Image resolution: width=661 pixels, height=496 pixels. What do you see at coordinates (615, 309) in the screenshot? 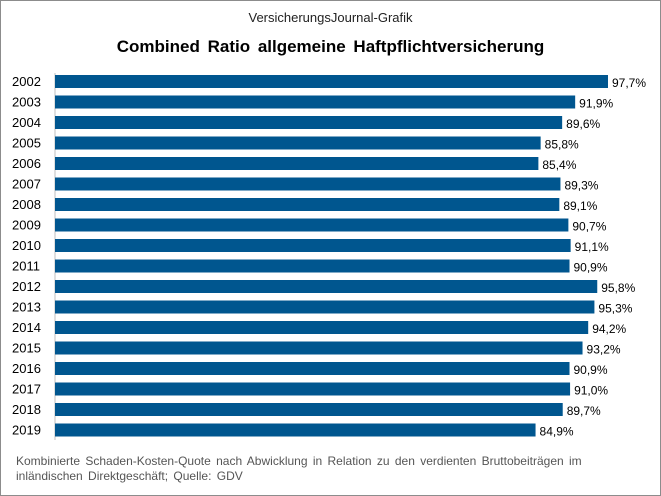
I see `data-label-2013: 95,3%` at bounding box center [615, 309].